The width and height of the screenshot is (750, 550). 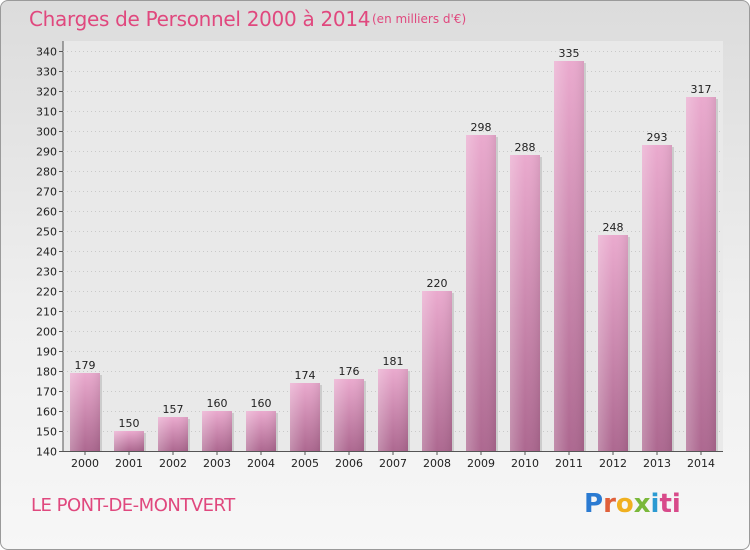 I want to click on logo-letter: x, so click(x=642, y=504).